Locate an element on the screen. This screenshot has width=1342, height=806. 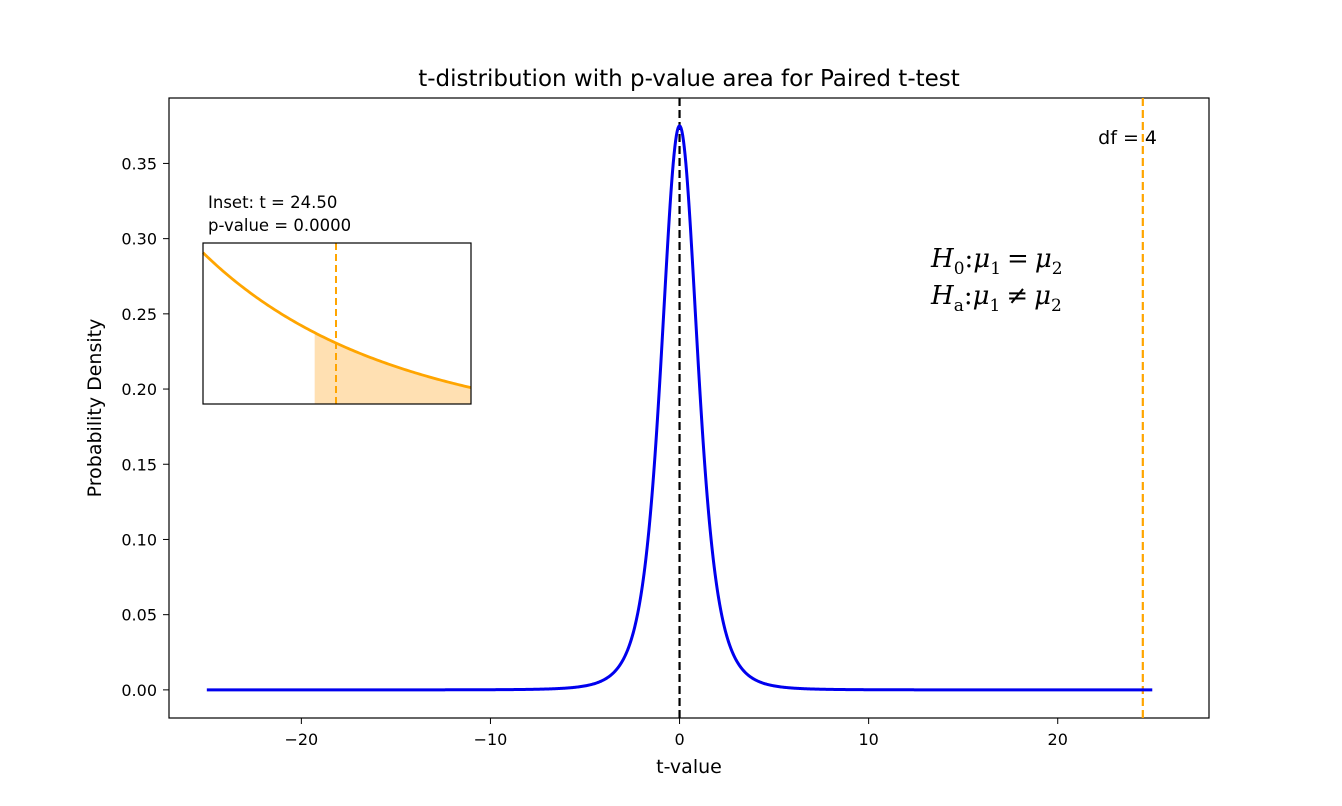
hypotheses-block: H0:μ1 = μ2 Ha:μ1 ≠ μ2 is located at coordinates (996, 280).